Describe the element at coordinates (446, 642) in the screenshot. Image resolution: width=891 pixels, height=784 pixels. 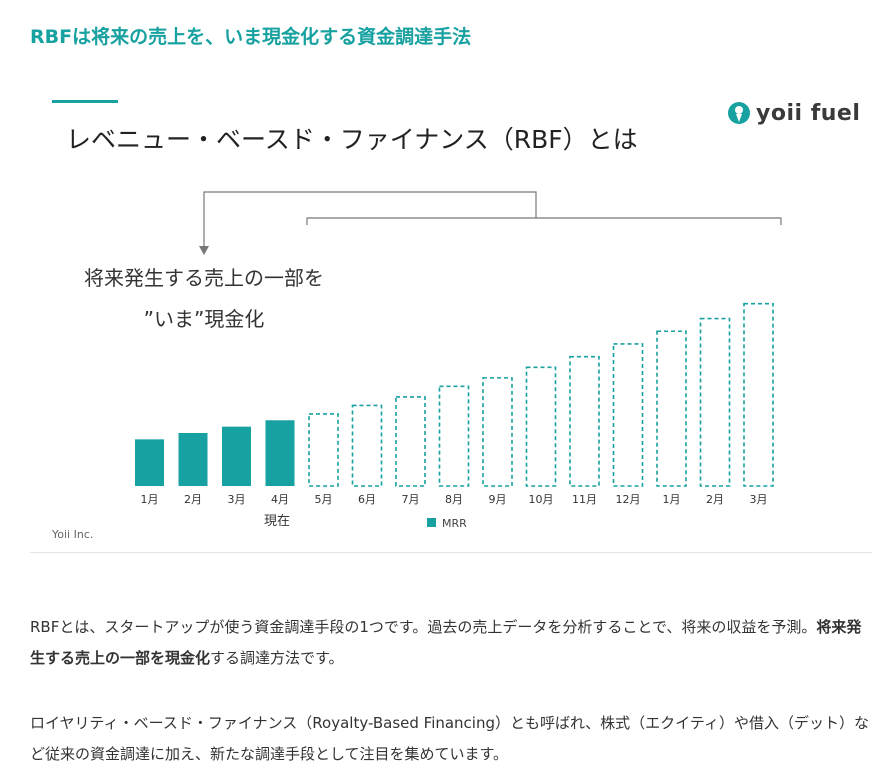
I see `paragraph-1-bold: 将来発生する売上の一部を現金化` at that location.